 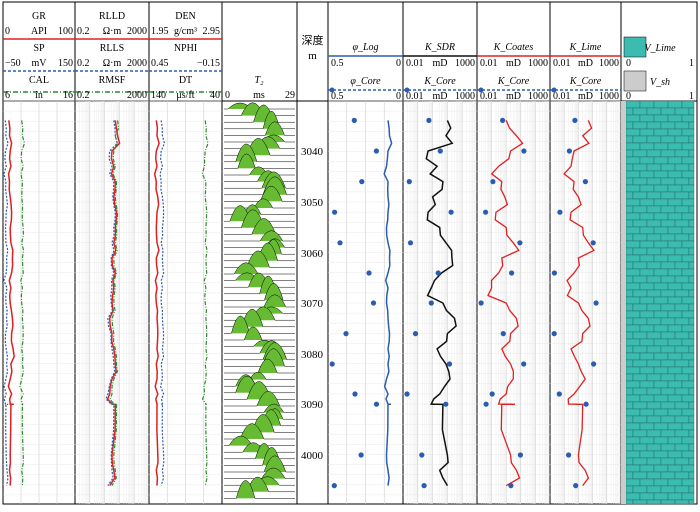 I want to click on curve-min-T2: 0, so click(x=227, y=95).